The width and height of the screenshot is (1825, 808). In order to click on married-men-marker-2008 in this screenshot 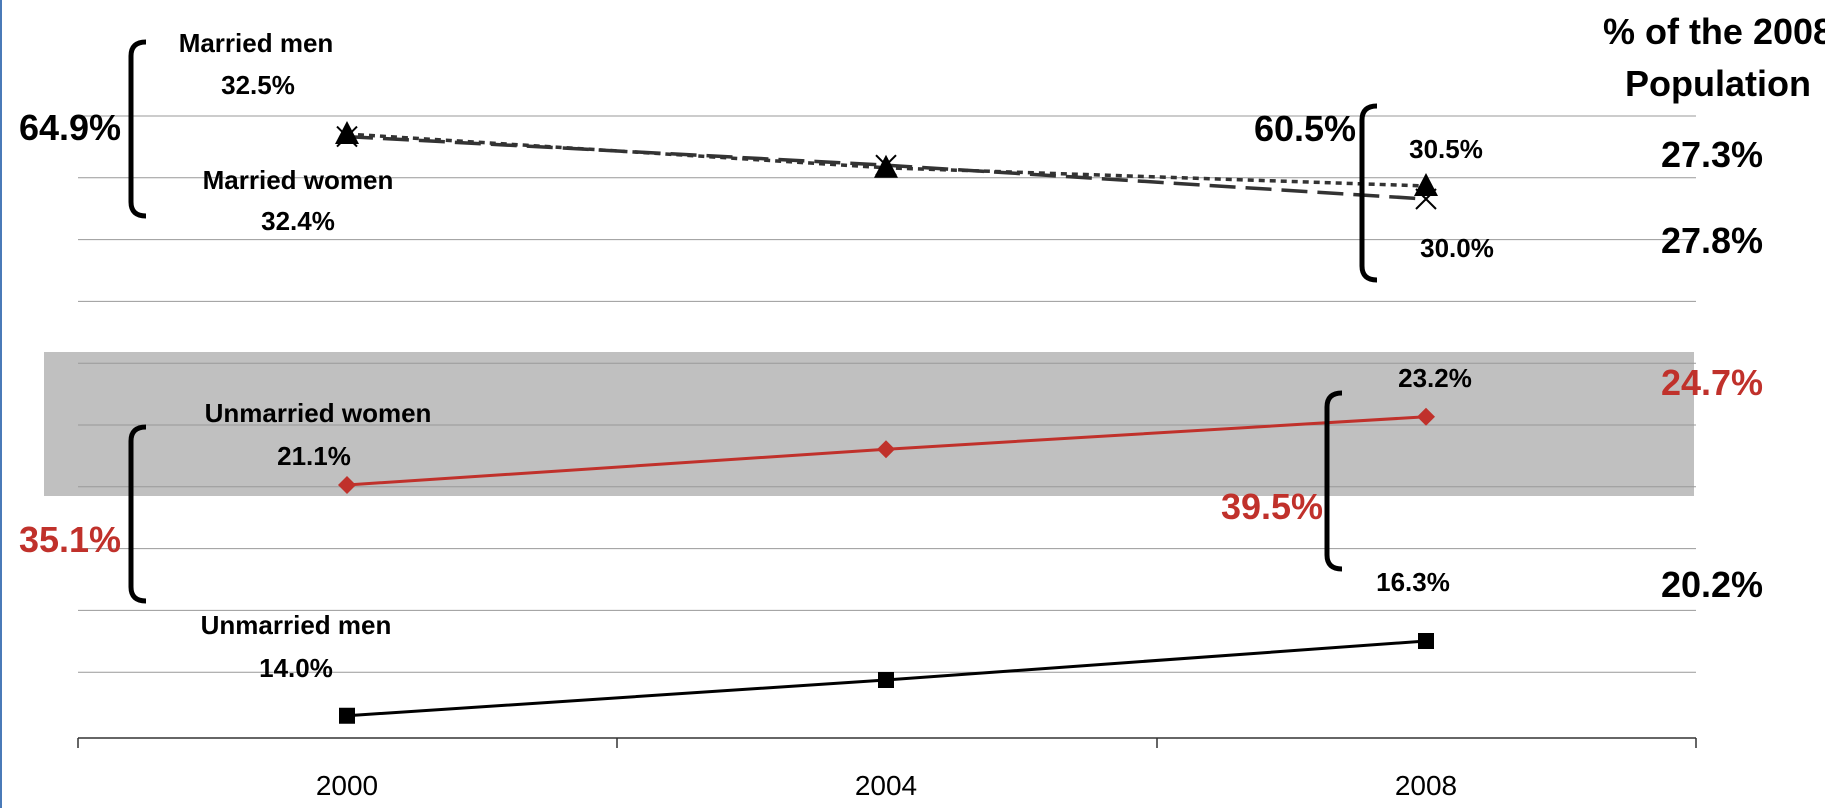, I will do `click(1426, 184)`.